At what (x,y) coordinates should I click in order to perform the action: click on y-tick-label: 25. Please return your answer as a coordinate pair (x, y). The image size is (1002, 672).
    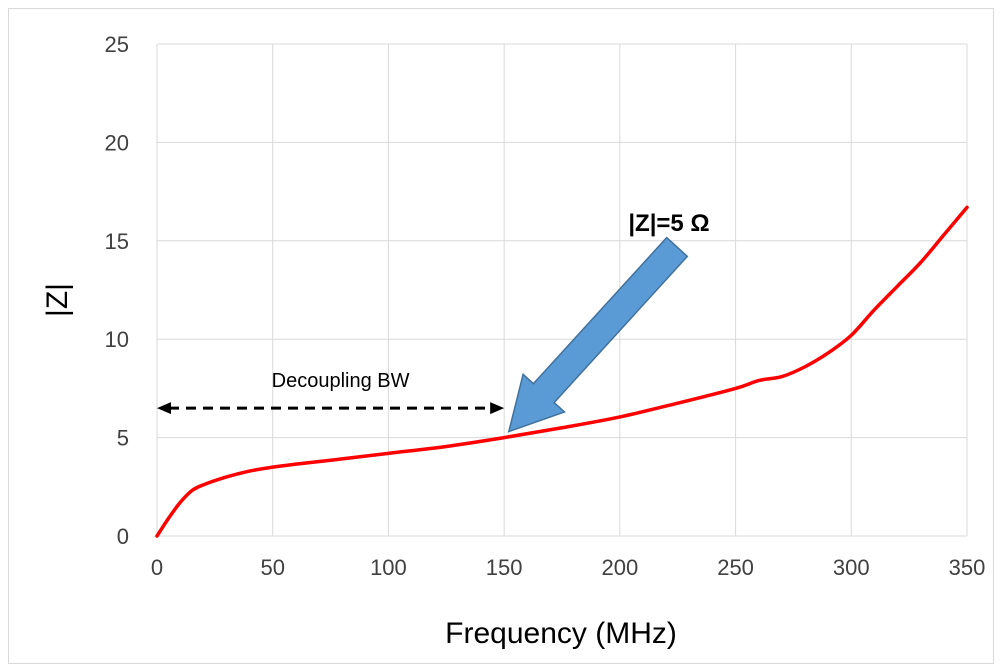
    Looking at the image, I should click on (117, 44).